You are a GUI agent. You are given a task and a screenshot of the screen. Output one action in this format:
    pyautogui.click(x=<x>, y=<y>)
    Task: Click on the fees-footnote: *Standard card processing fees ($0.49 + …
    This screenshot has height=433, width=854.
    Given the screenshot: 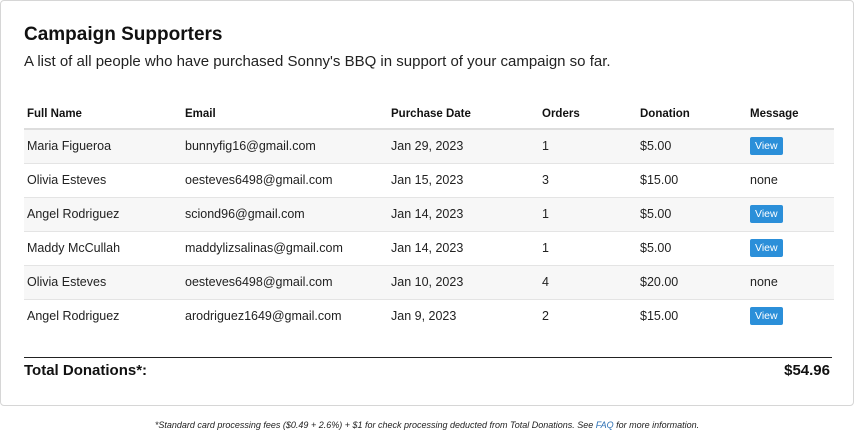 What is the action you would take?
    pyautogui.click(x=427, y=425)
    